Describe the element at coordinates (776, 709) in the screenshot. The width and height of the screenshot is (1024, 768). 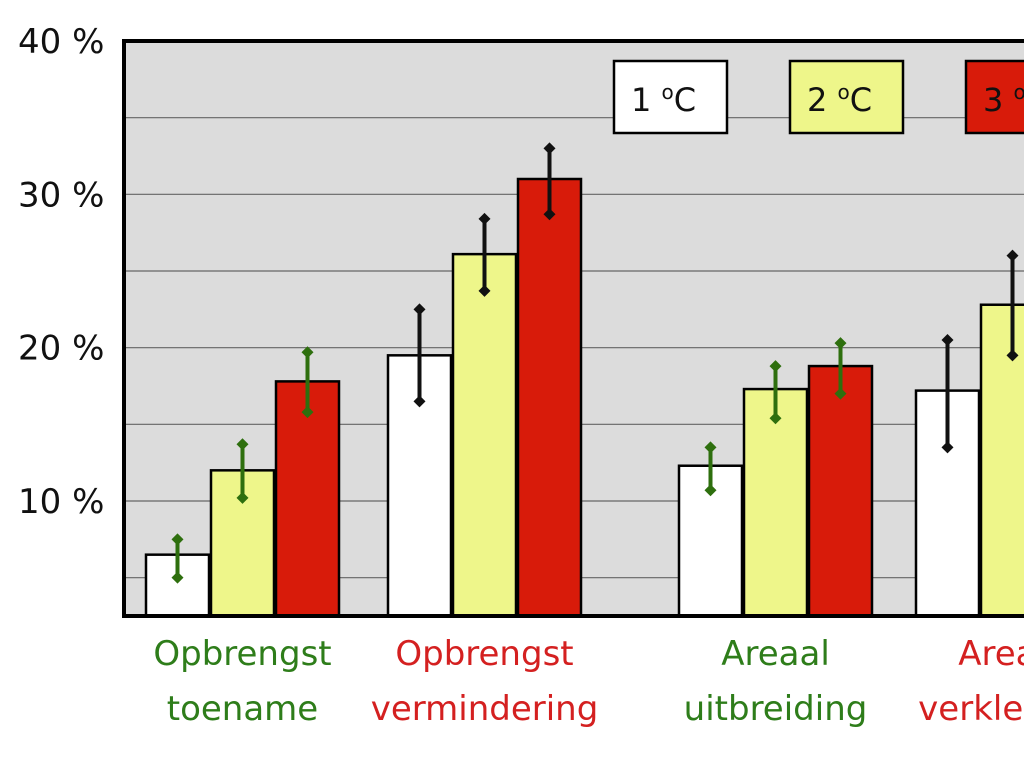
I see `category-label: uitbreiding` at that location.